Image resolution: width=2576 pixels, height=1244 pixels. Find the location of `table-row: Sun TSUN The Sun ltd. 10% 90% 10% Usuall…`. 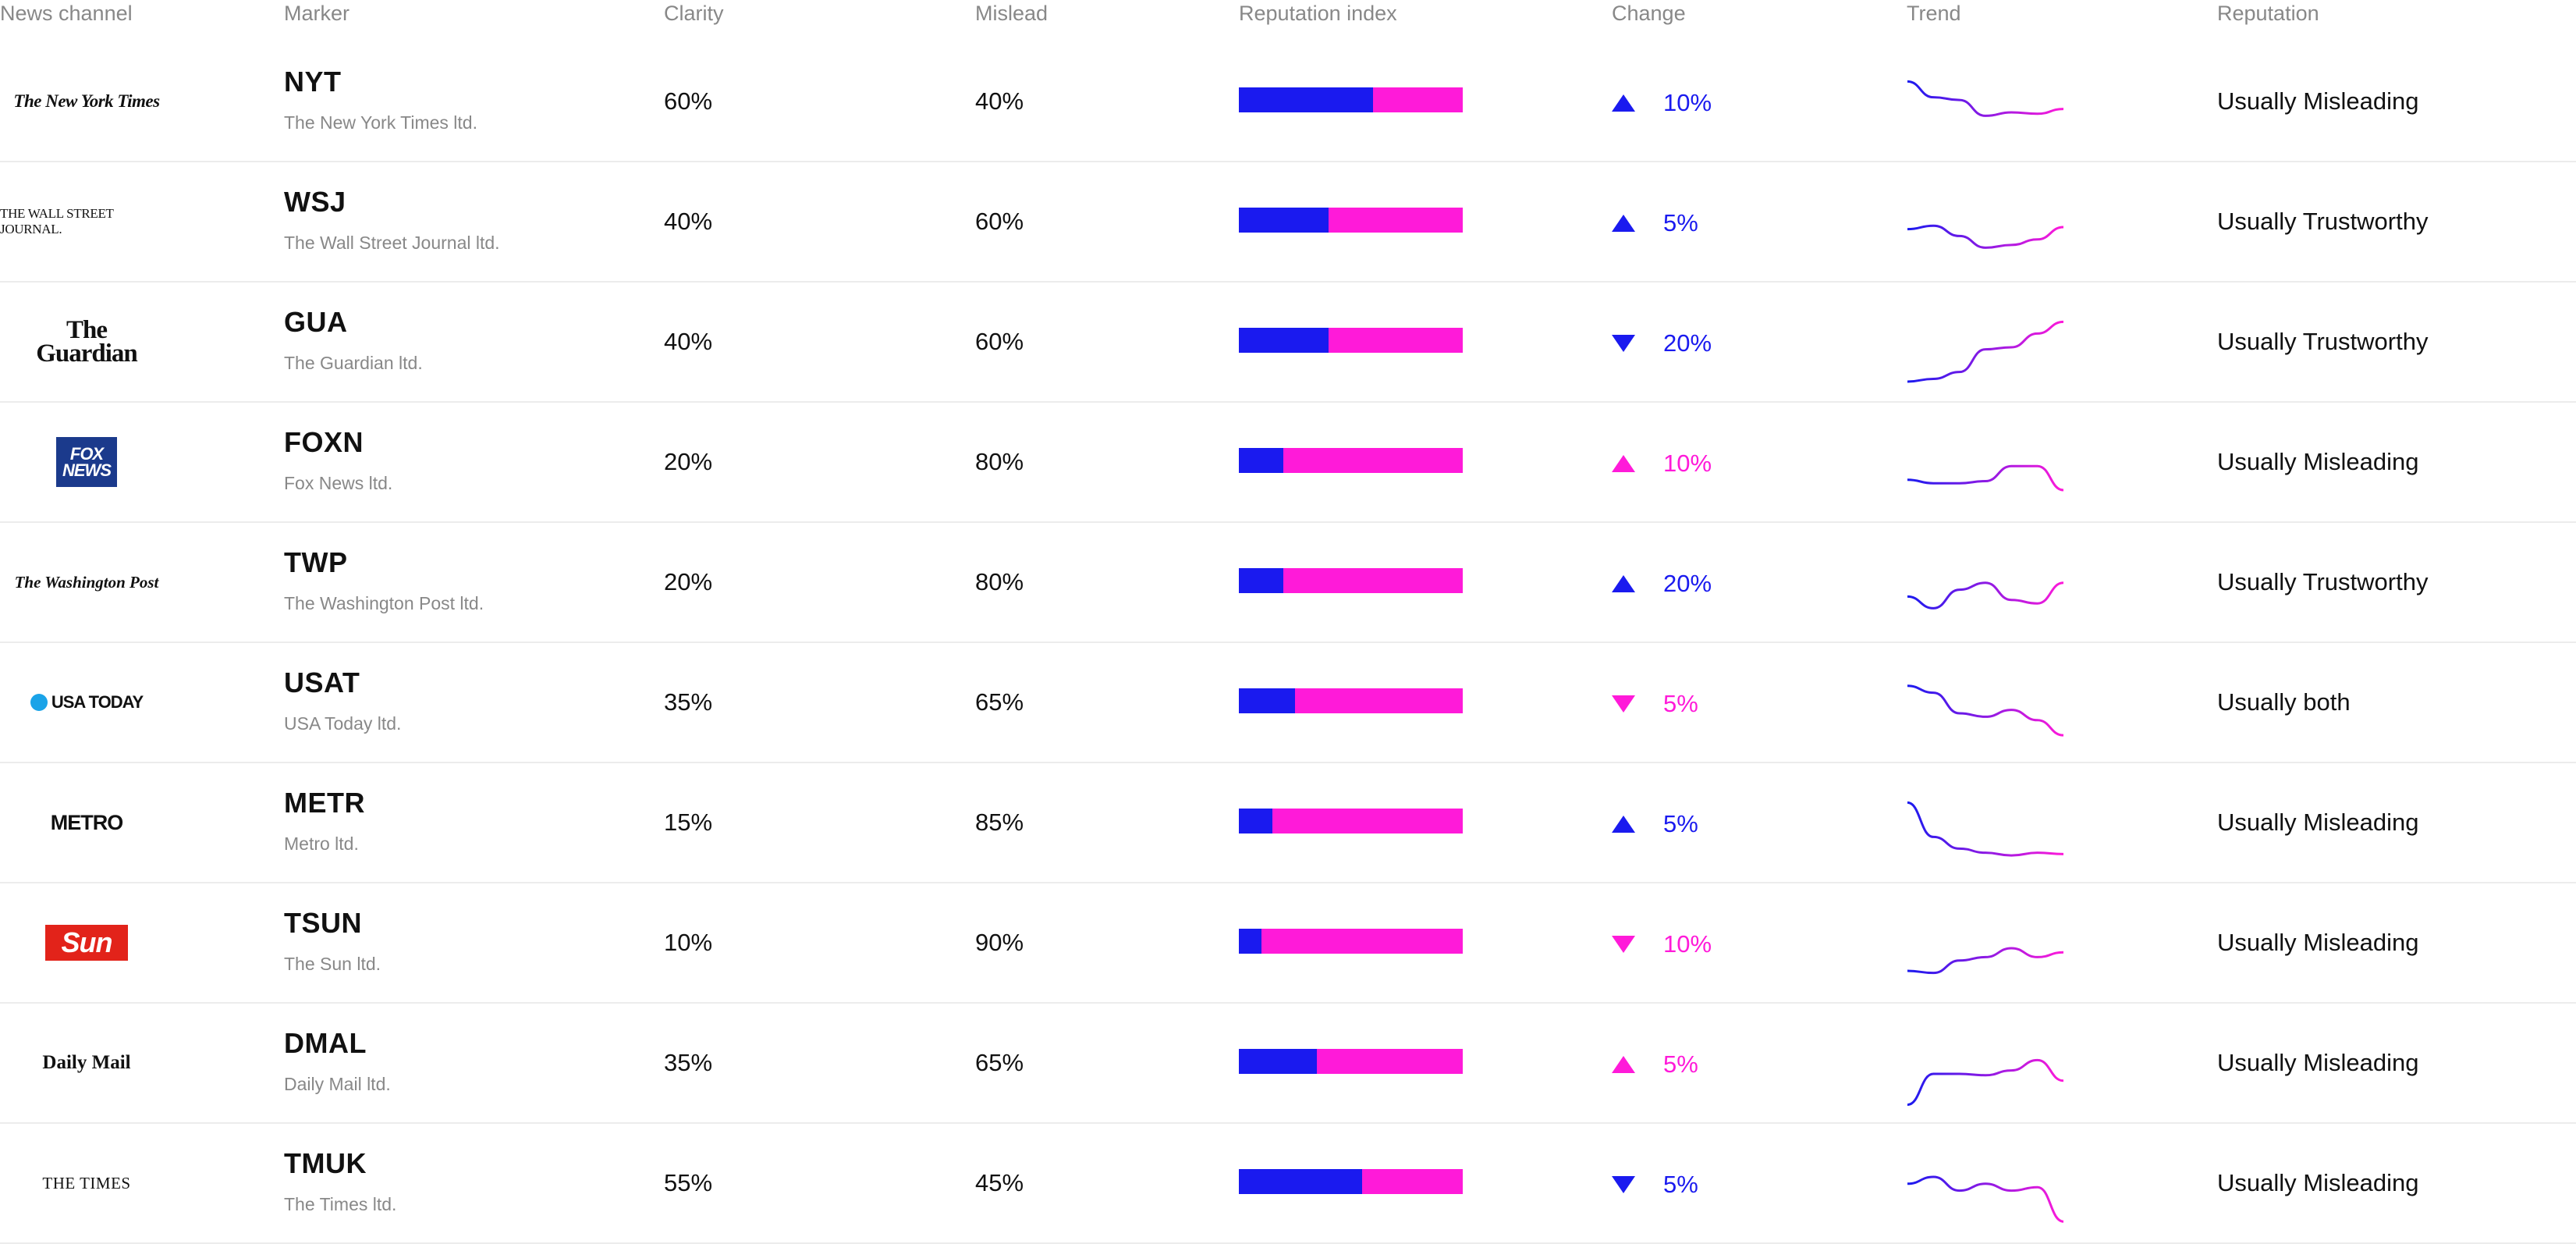

table-row: Sun TSUN The Sun ltd. 10% 90% 10% Usuall… is located at coordinates (1288, 943).